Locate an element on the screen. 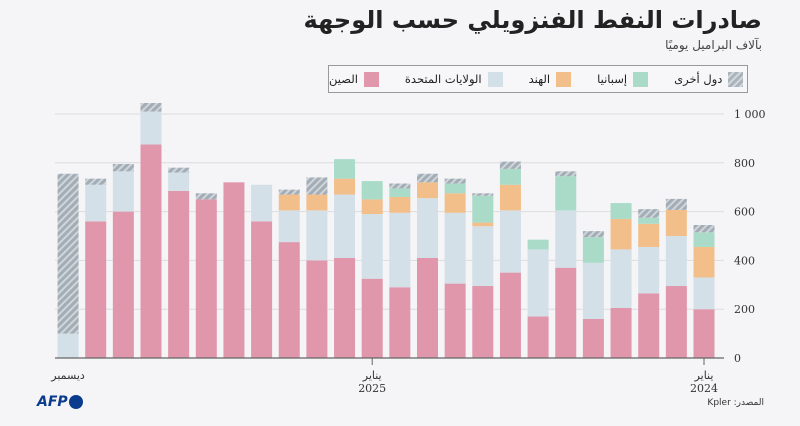 The height and width of the screenshot is (426, 800). x-tick-month: ديسمبر is located at coordinates (67, 375).